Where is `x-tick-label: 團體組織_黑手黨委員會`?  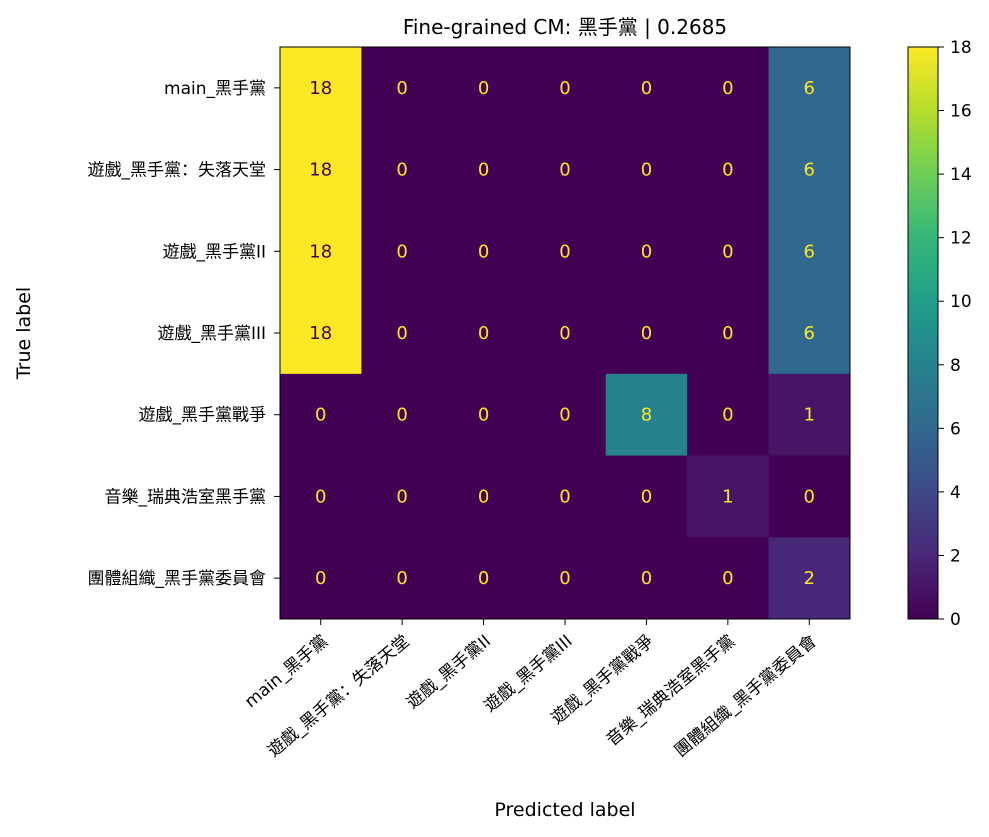
x-tick-label: 團體組織_黑手黨委員會 is located at coordinates (746, 696).